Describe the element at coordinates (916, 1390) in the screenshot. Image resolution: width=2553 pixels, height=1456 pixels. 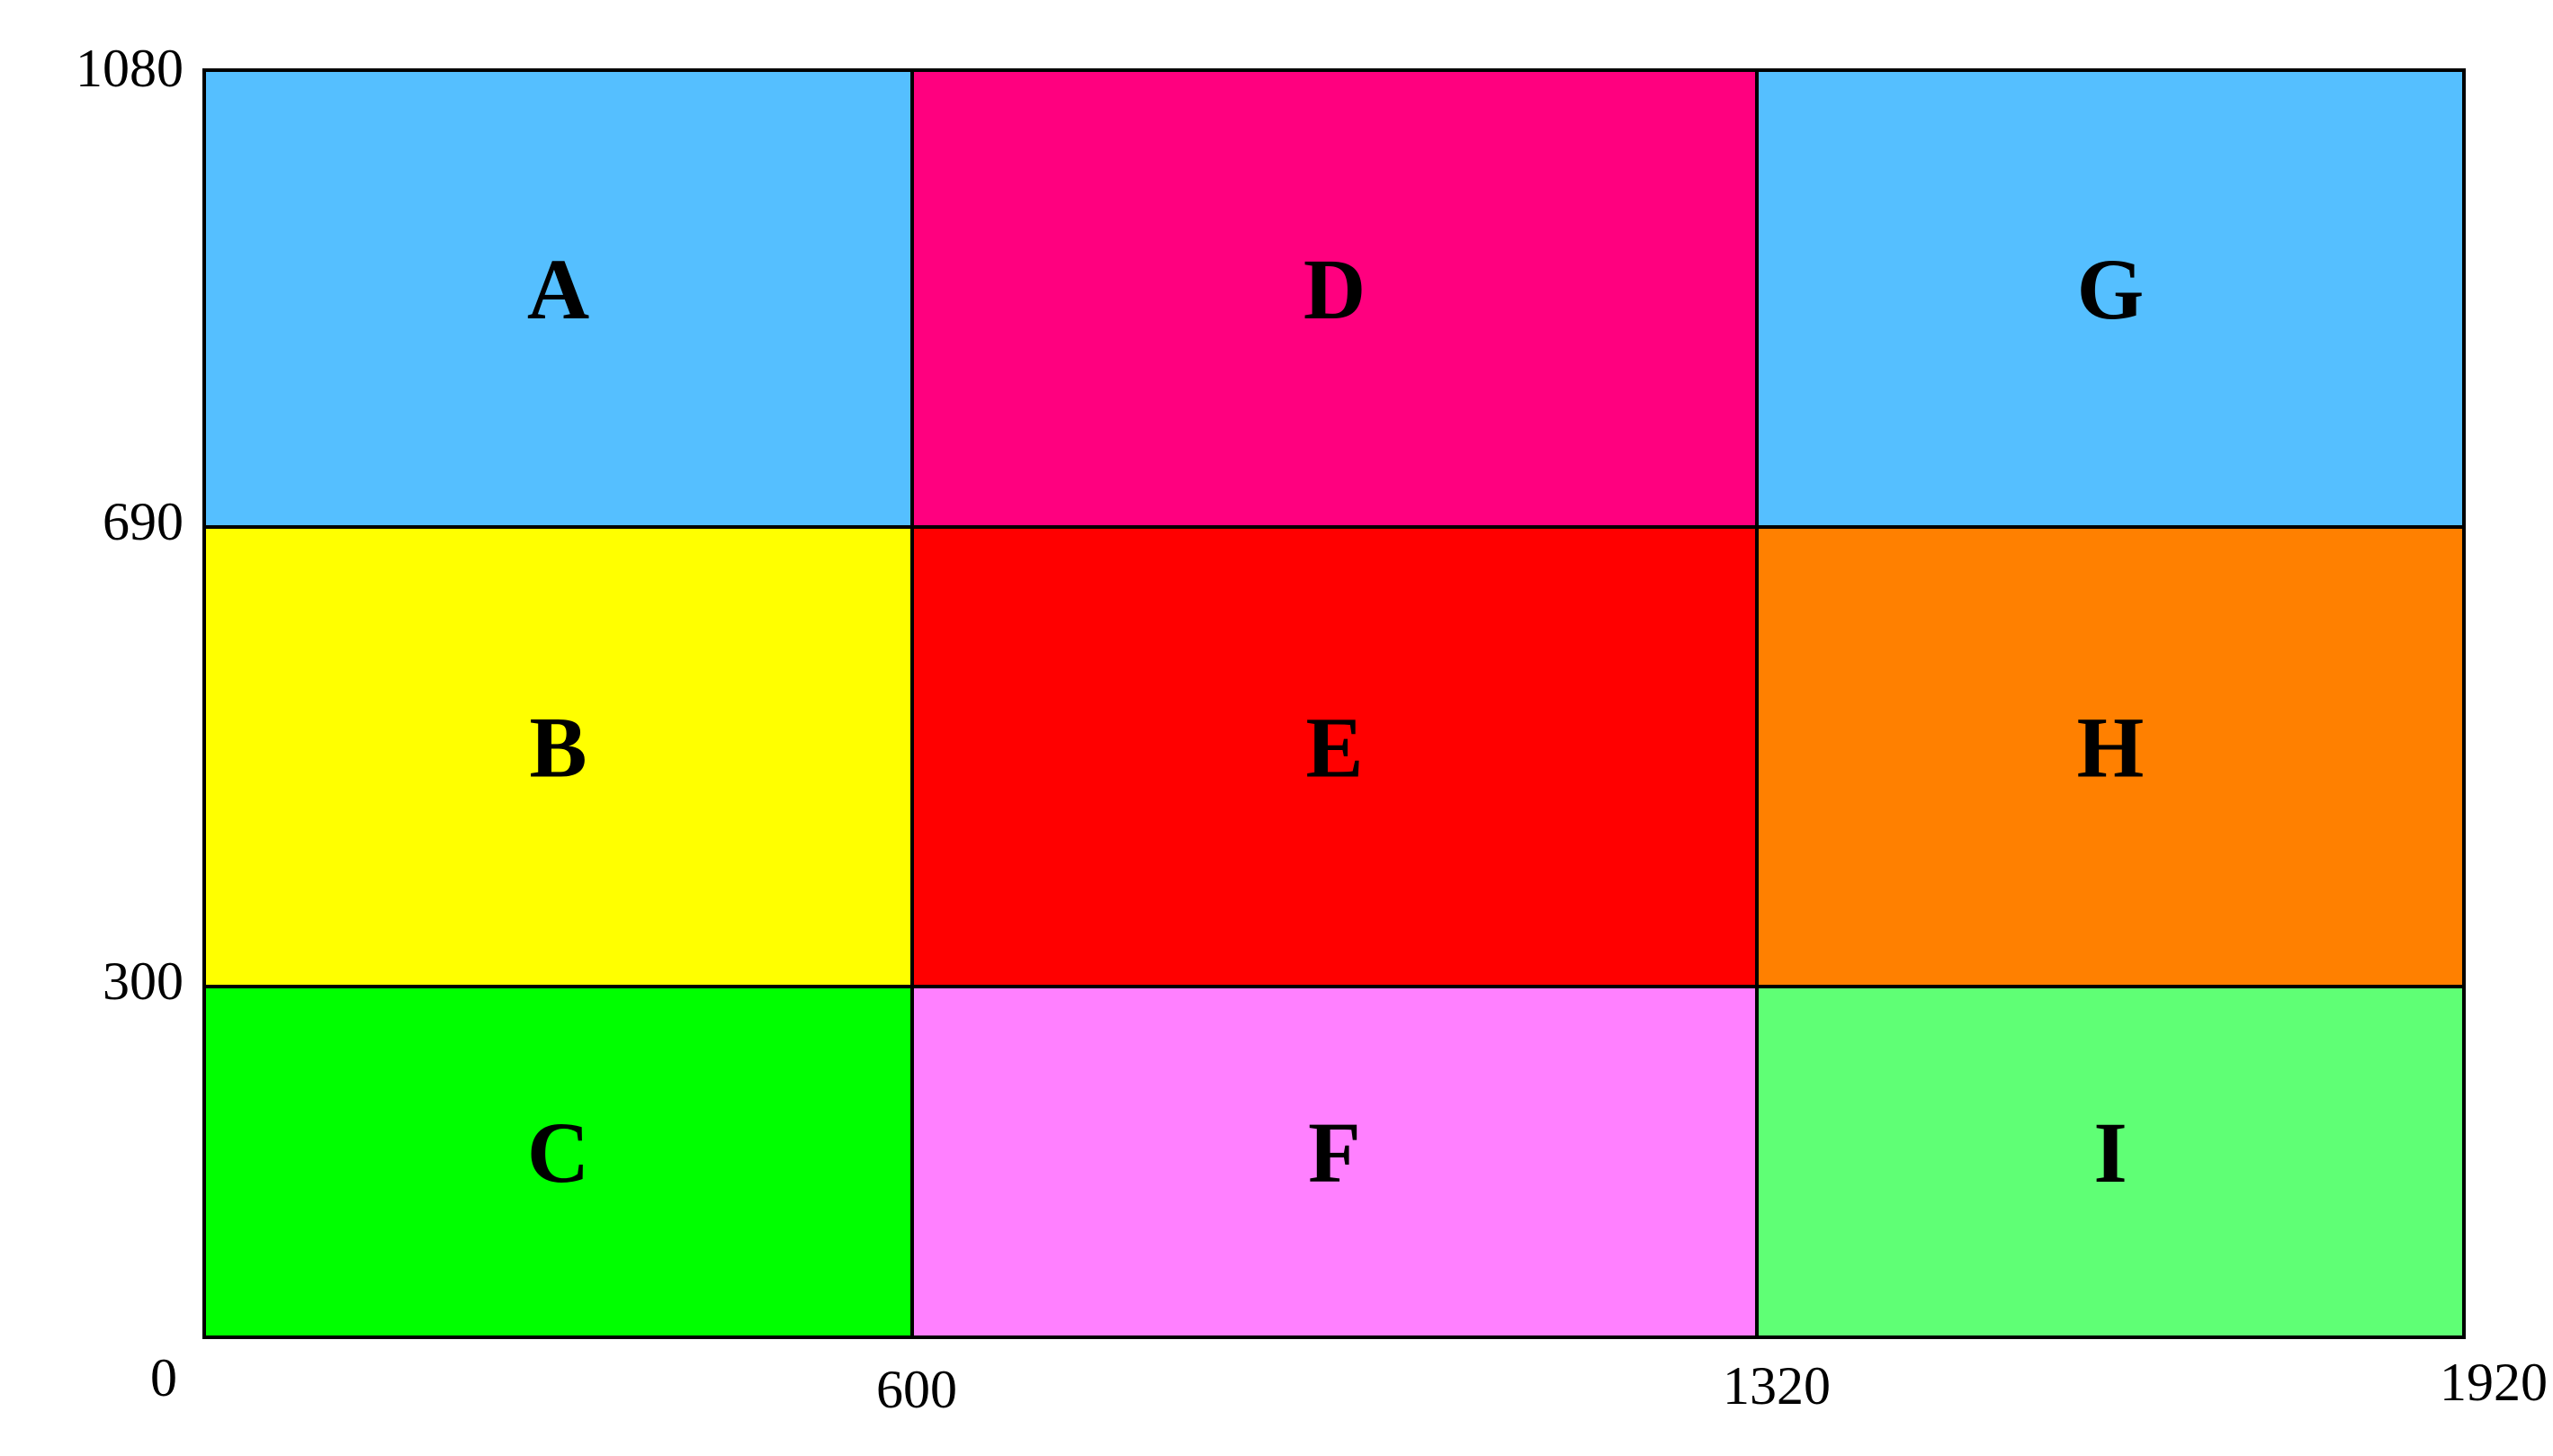
I see `x-tick-label: 600` at that location.